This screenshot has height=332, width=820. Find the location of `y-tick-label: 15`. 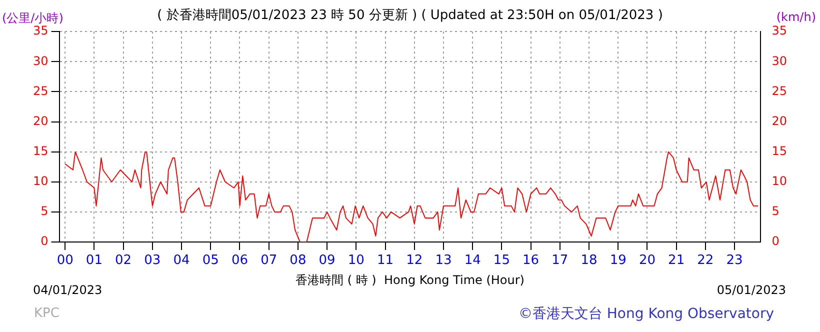

y-tick-label: 15 is located at coordinates (40, 151).